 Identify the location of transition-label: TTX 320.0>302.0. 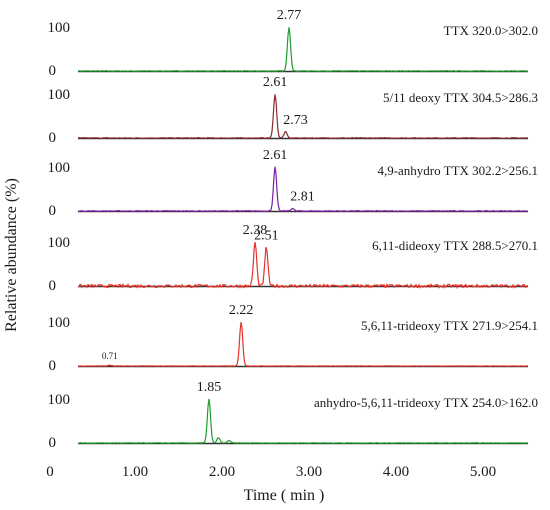
(491, 30).